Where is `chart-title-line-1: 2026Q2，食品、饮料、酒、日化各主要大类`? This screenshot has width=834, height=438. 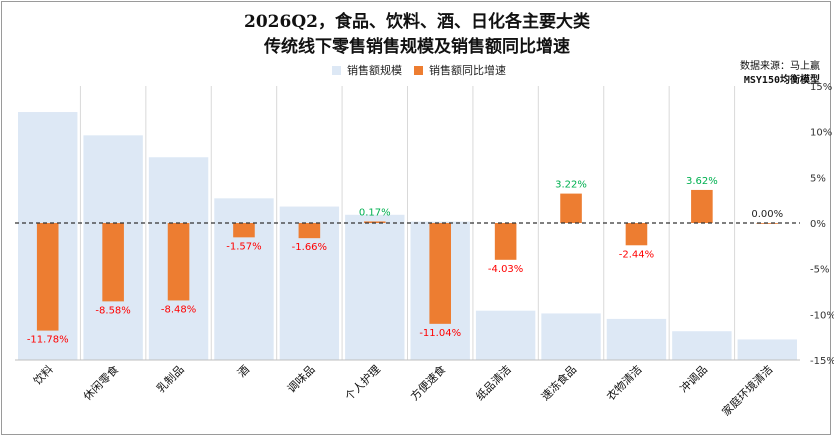
chart-title-line-1: 2026Q2，食品、饮料、酒、日化各主要大类 is located at coordinates (417, 22).